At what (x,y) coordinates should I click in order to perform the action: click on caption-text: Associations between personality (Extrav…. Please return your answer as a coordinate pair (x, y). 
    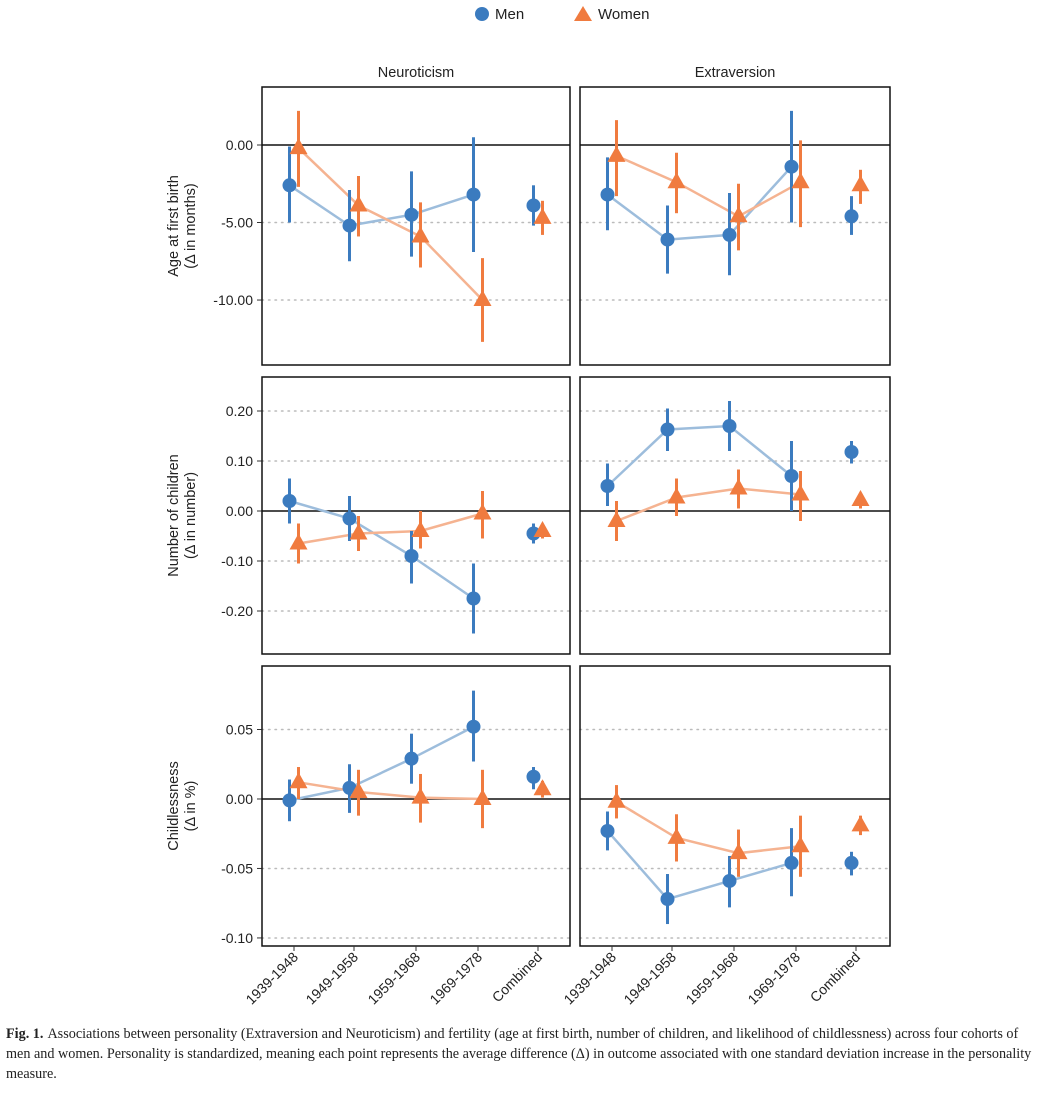
    Looking at the image, I should click on (519, 1054).